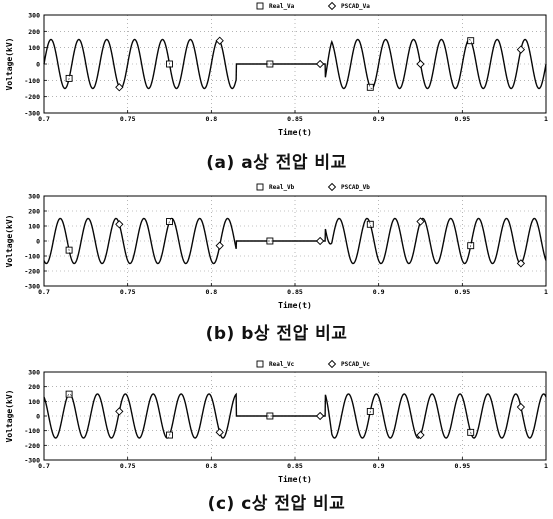 The width and height of the screenshot is (553, 519). What do you see at coordinates (282, 364) in the screenshot?
I see `legend-label: Real_Vc` at bounding box center [282, 364].